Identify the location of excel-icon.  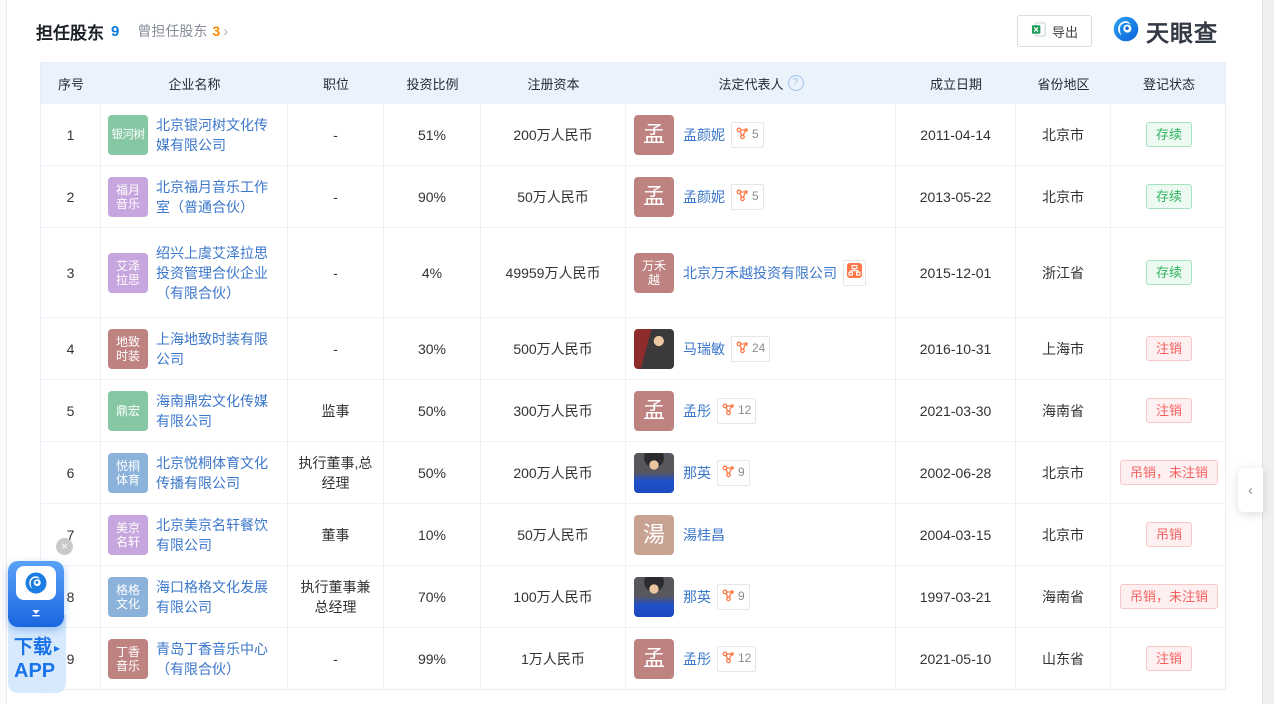
(1038, 31).